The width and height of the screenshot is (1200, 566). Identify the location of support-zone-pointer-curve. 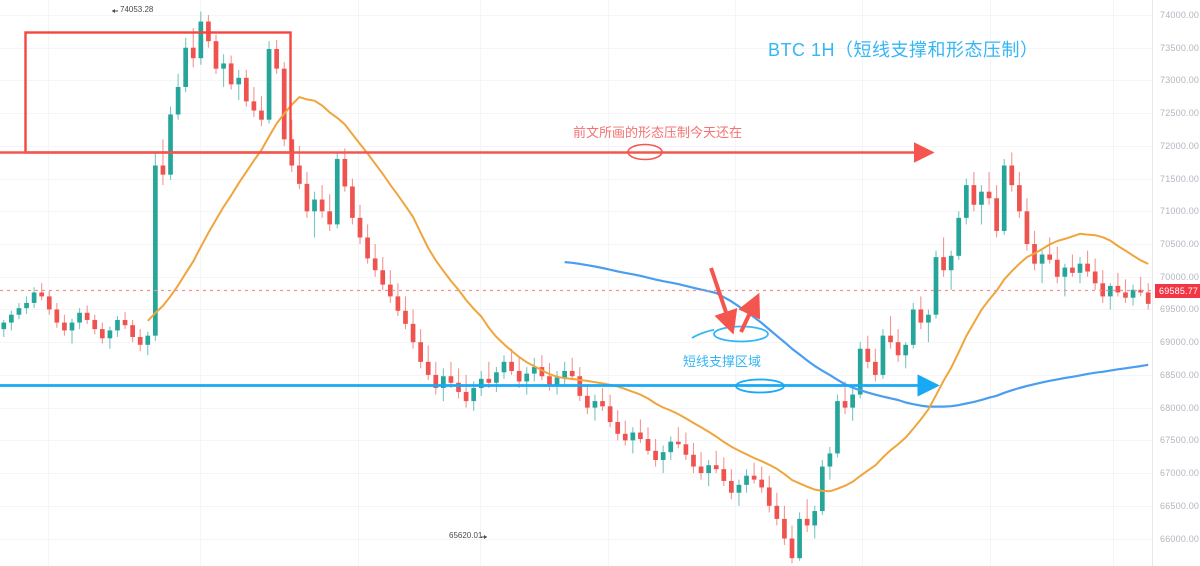
(703, 334).